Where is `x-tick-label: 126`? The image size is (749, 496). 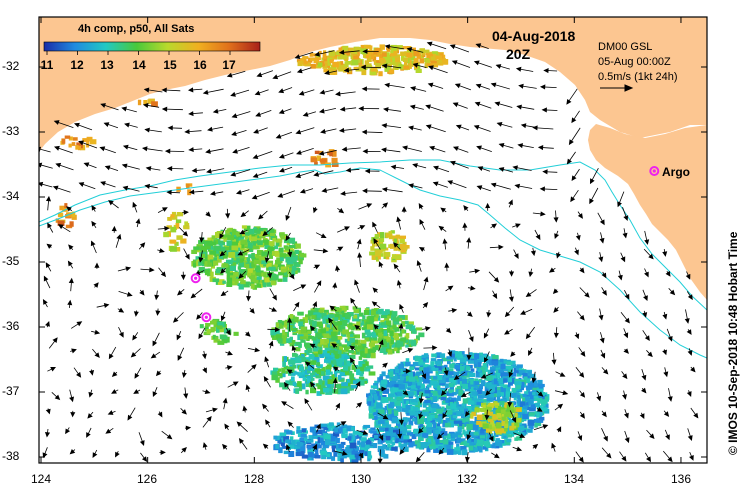
x-tick-label: 126 is located at coordinates (147, 479).